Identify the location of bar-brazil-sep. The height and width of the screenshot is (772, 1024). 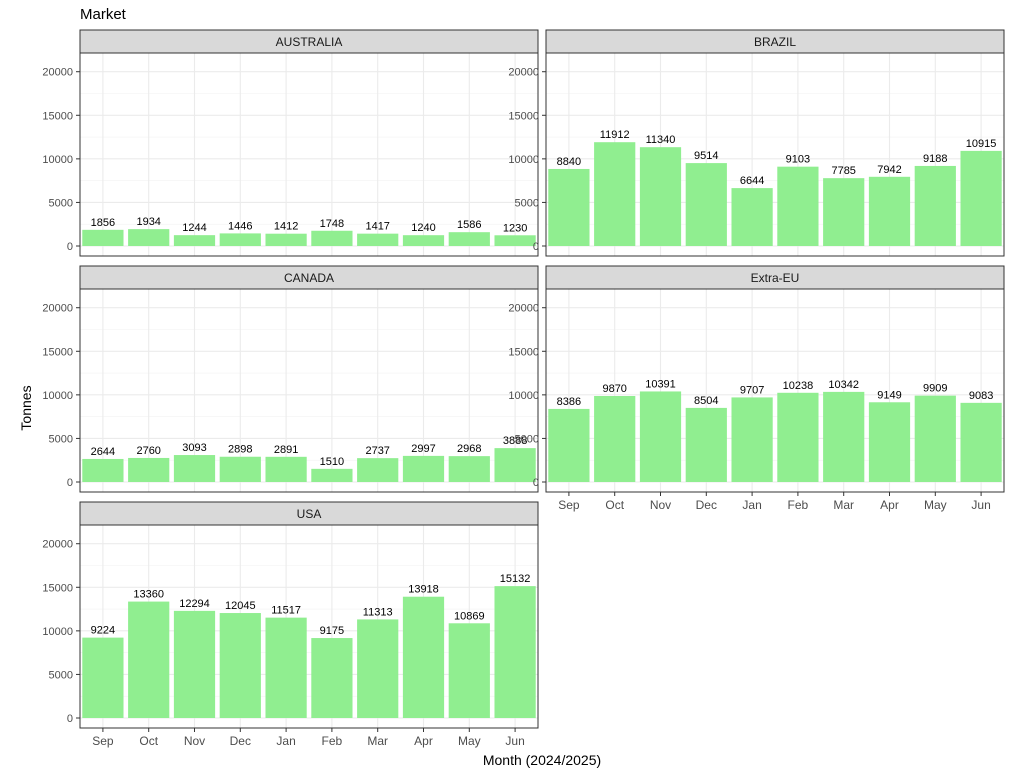
(569, 207).